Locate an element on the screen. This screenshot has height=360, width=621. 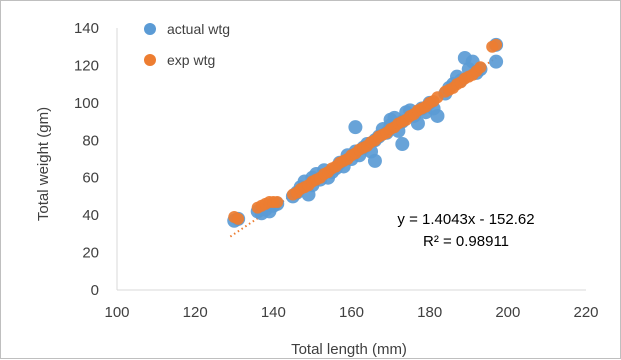
y-axis-title: Total weight (gm) is located at coordinates (43, 164).